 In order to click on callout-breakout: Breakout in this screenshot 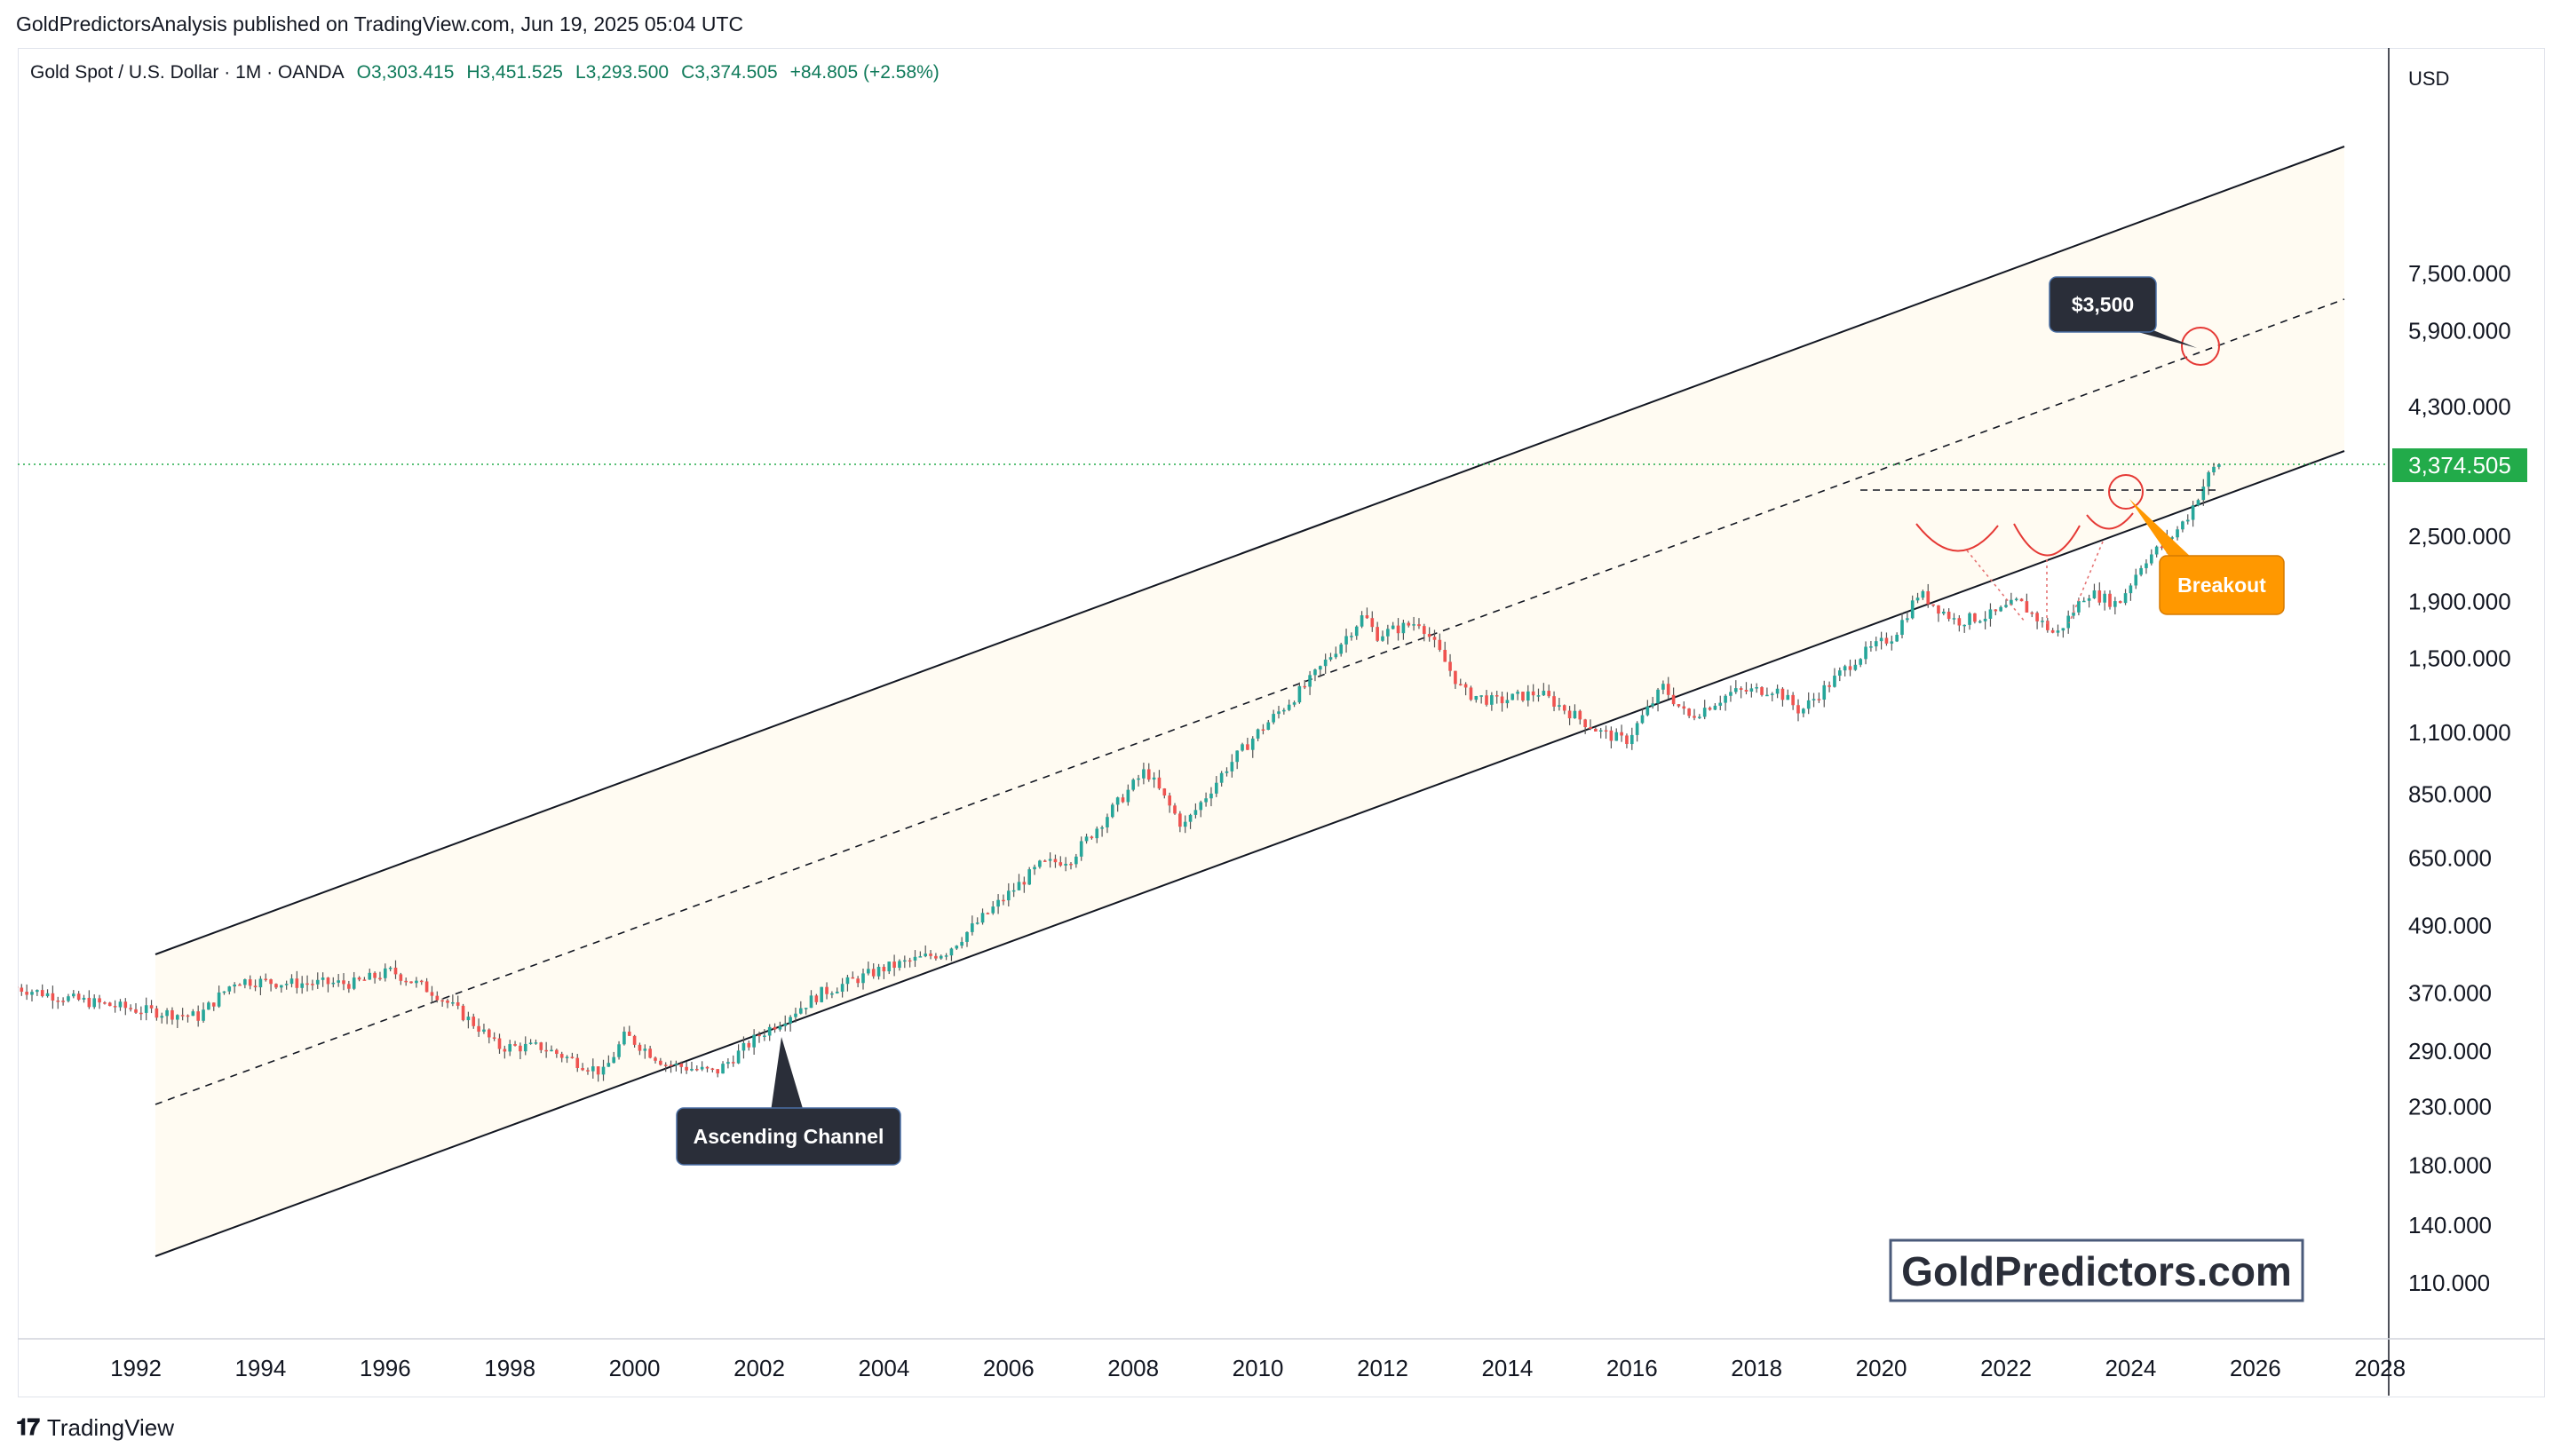, I will do `click(2207, 557)`.